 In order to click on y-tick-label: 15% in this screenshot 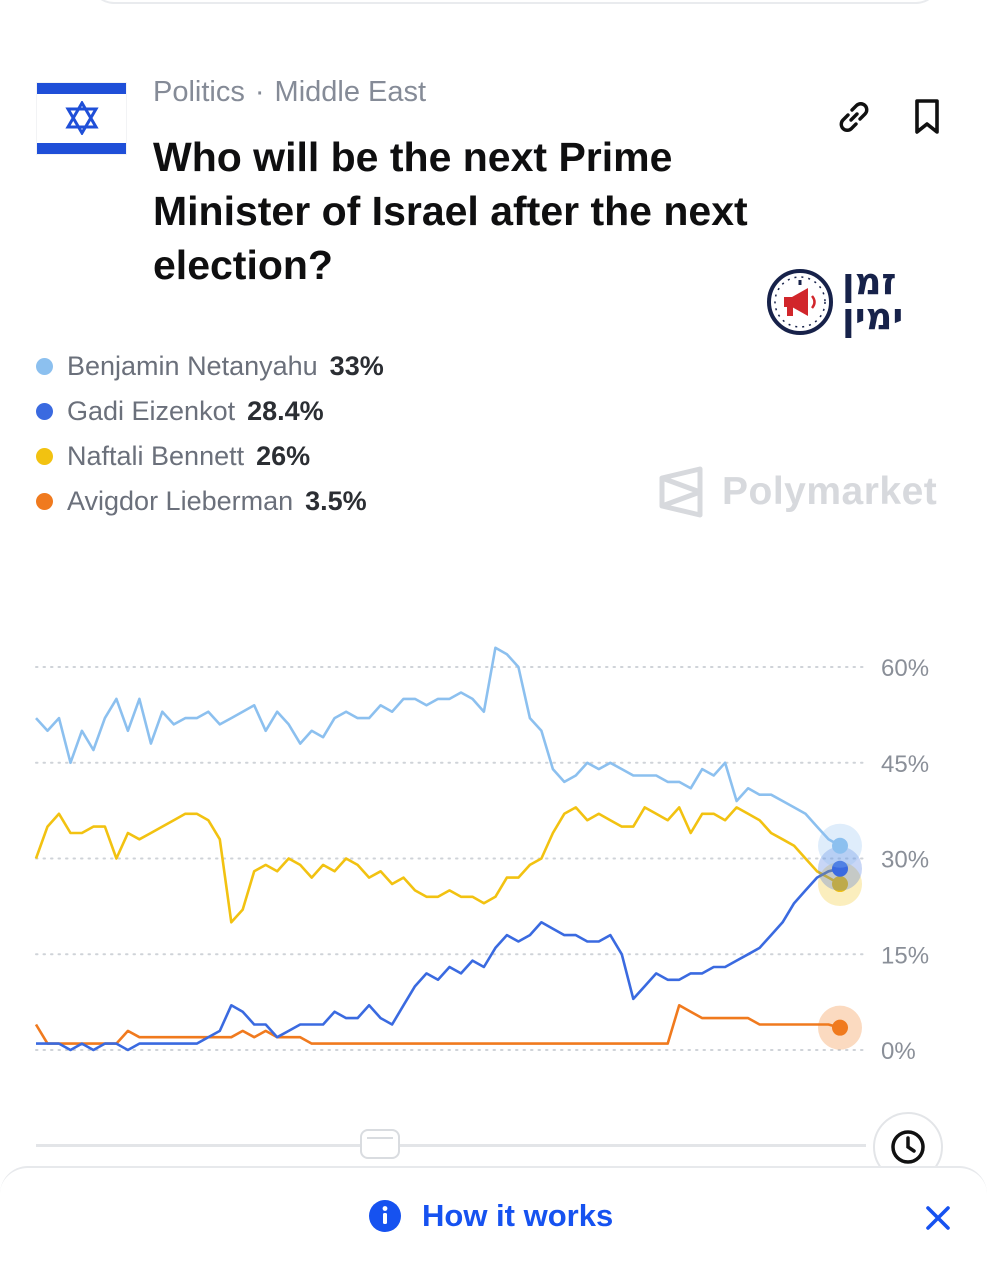, I will do `click(905, 955)`.